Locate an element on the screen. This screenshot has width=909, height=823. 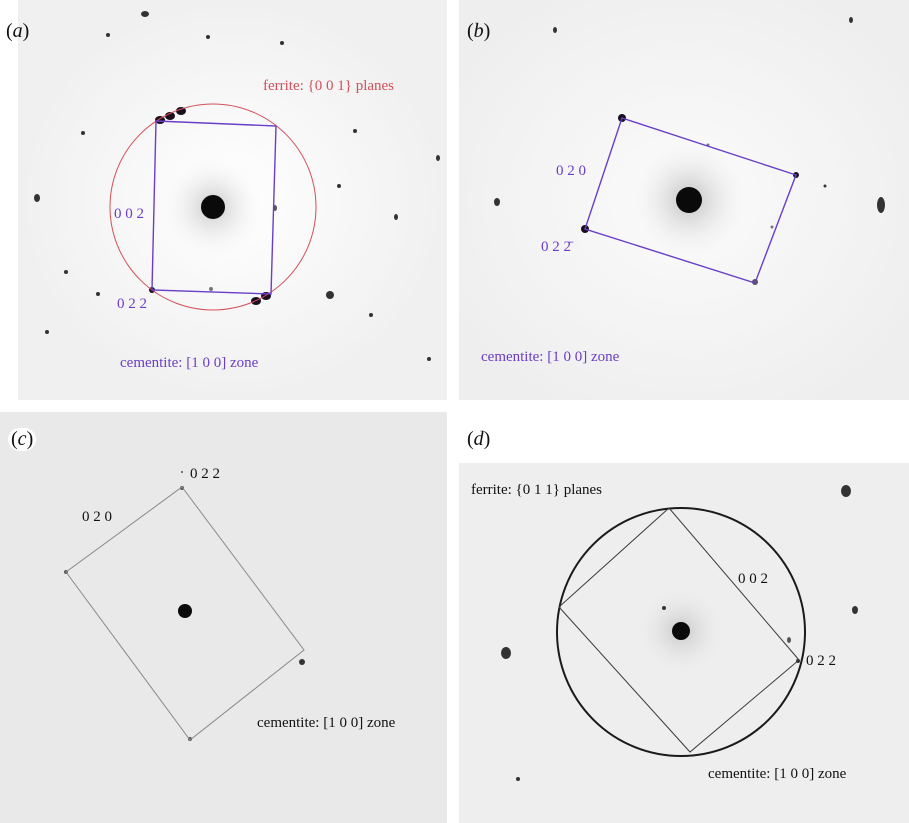
panel-a-label-letter: a is located at coordinates (17, 31).